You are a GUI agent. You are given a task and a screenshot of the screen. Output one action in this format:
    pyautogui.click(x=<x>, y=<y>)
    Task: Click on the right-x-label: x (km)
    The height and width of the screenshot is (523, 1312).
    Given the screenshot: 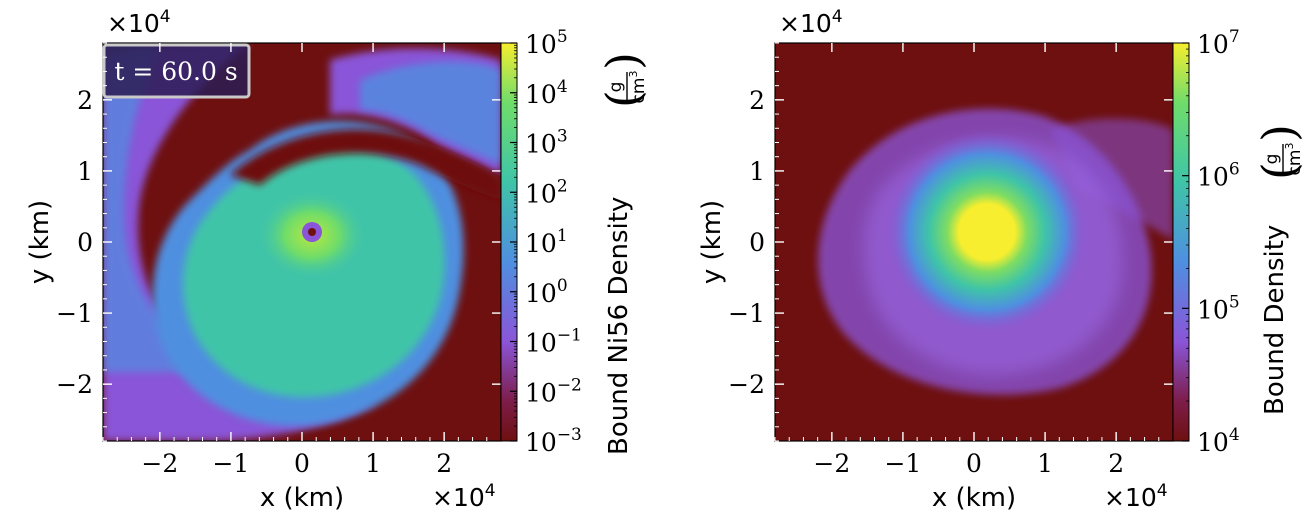 What is the action you would take?
    pyautogui.click(x=974, y=498)
    